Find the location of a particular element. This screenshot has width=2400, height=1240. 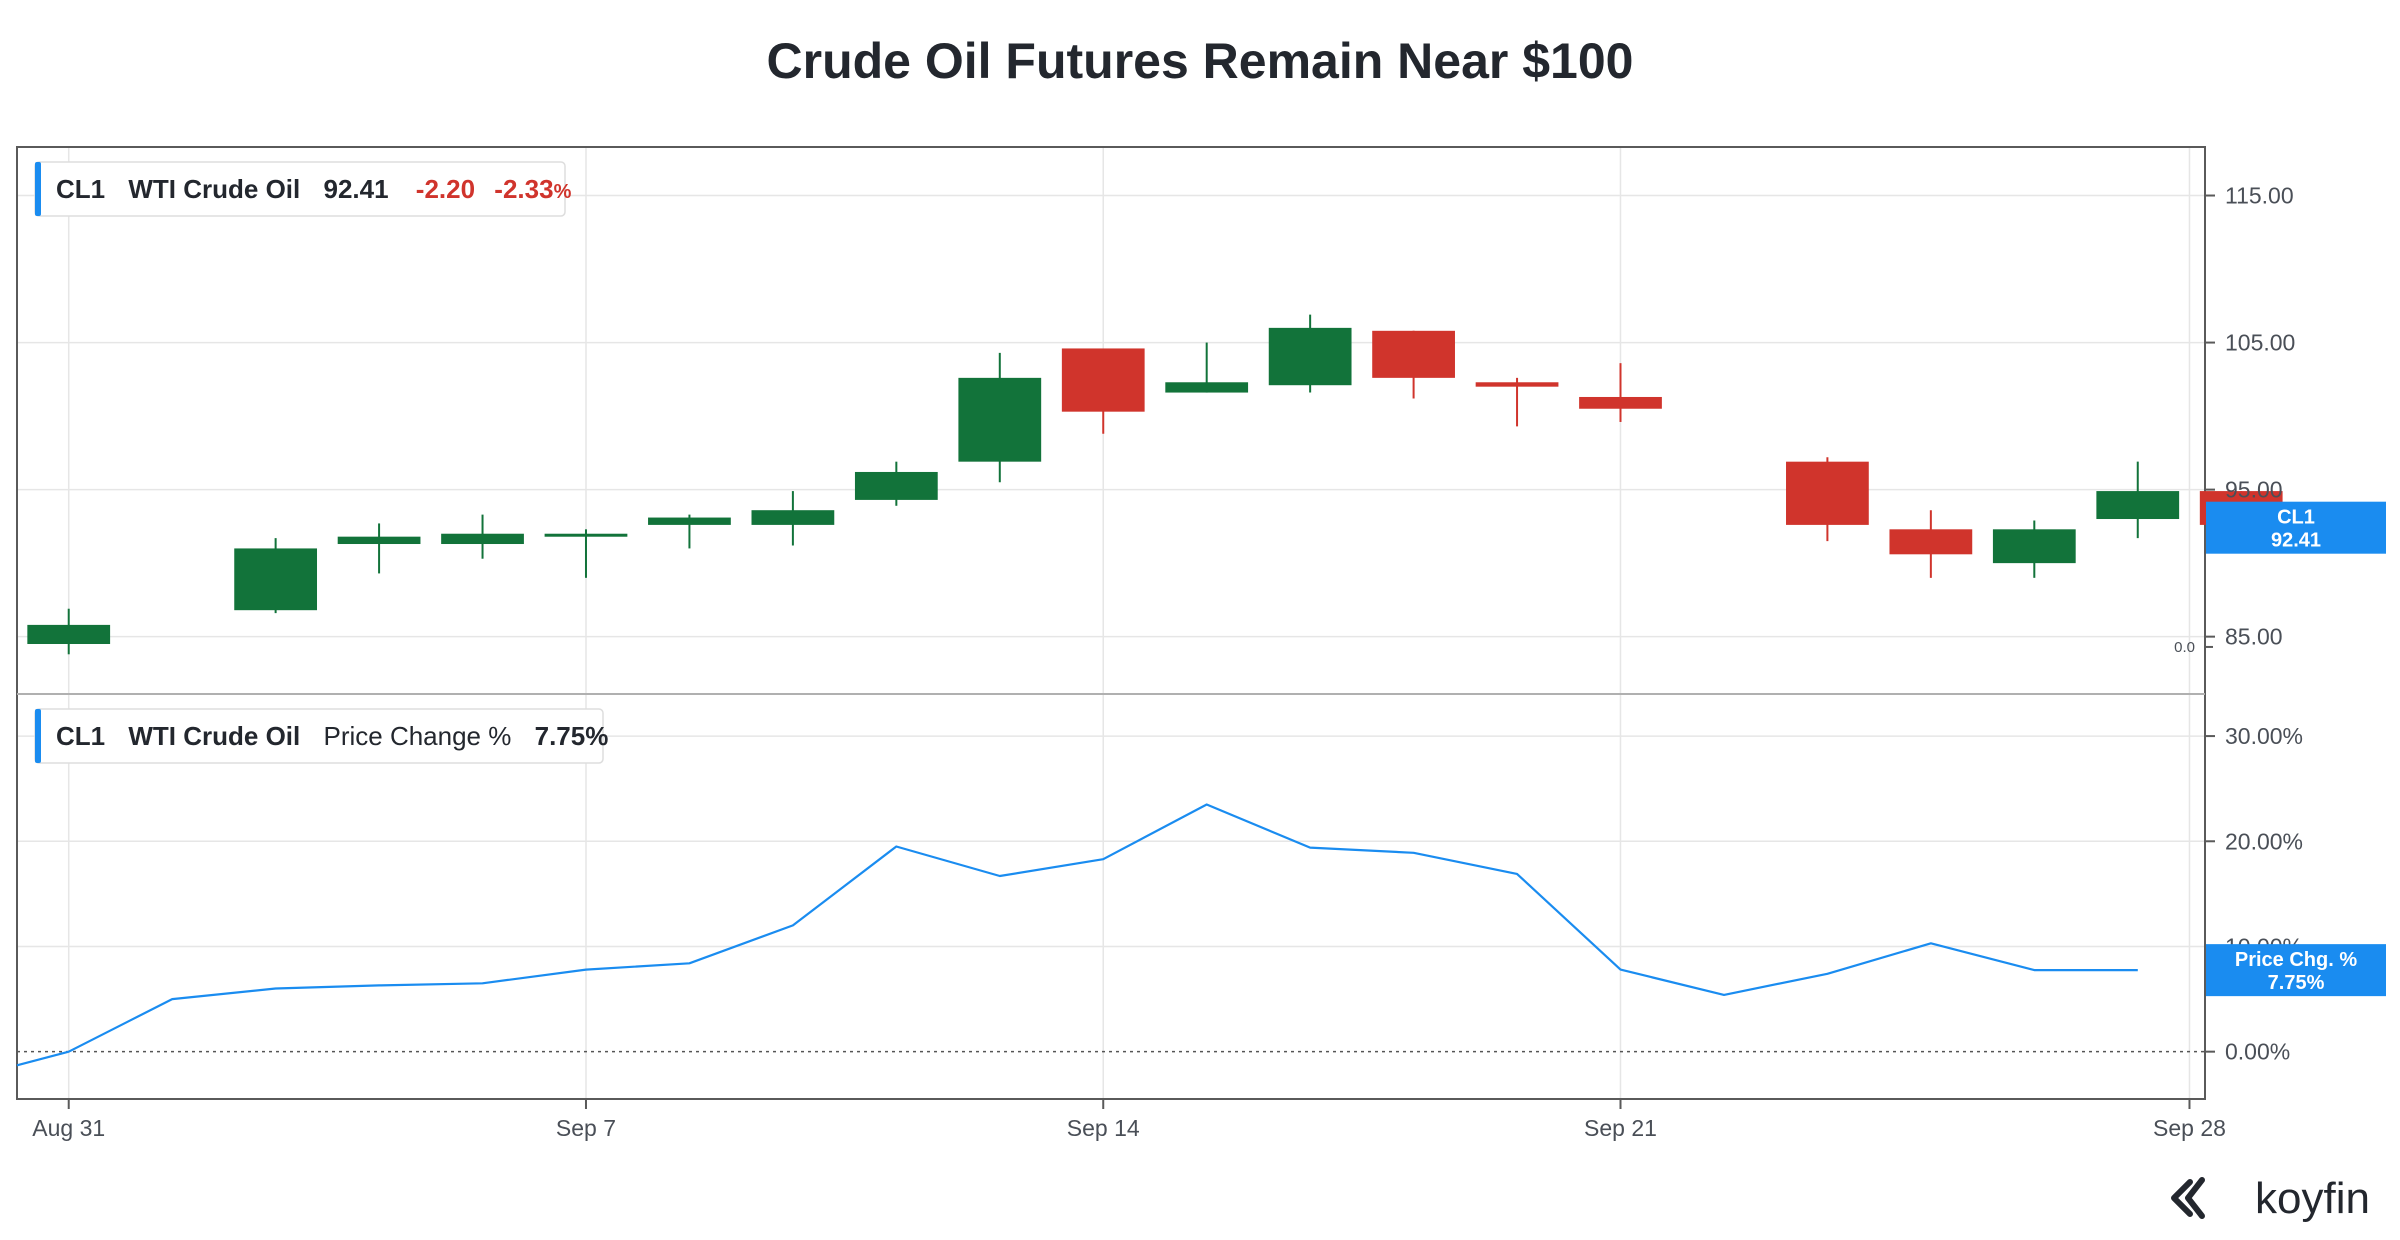

change-last-tag: Price Chg. % 7.75% is located at coordinates (2296, 970).